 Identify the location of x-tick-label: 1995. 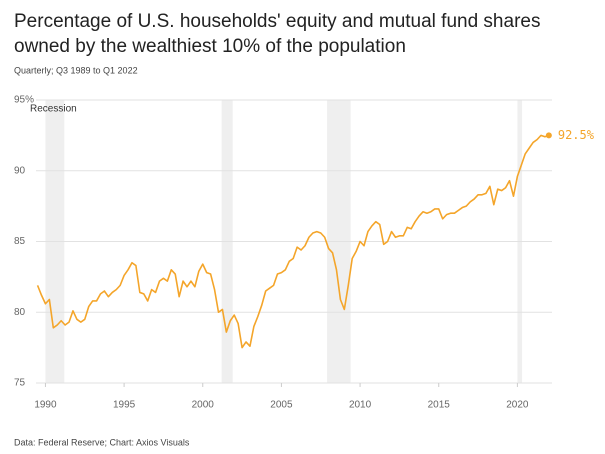
(124, 405).